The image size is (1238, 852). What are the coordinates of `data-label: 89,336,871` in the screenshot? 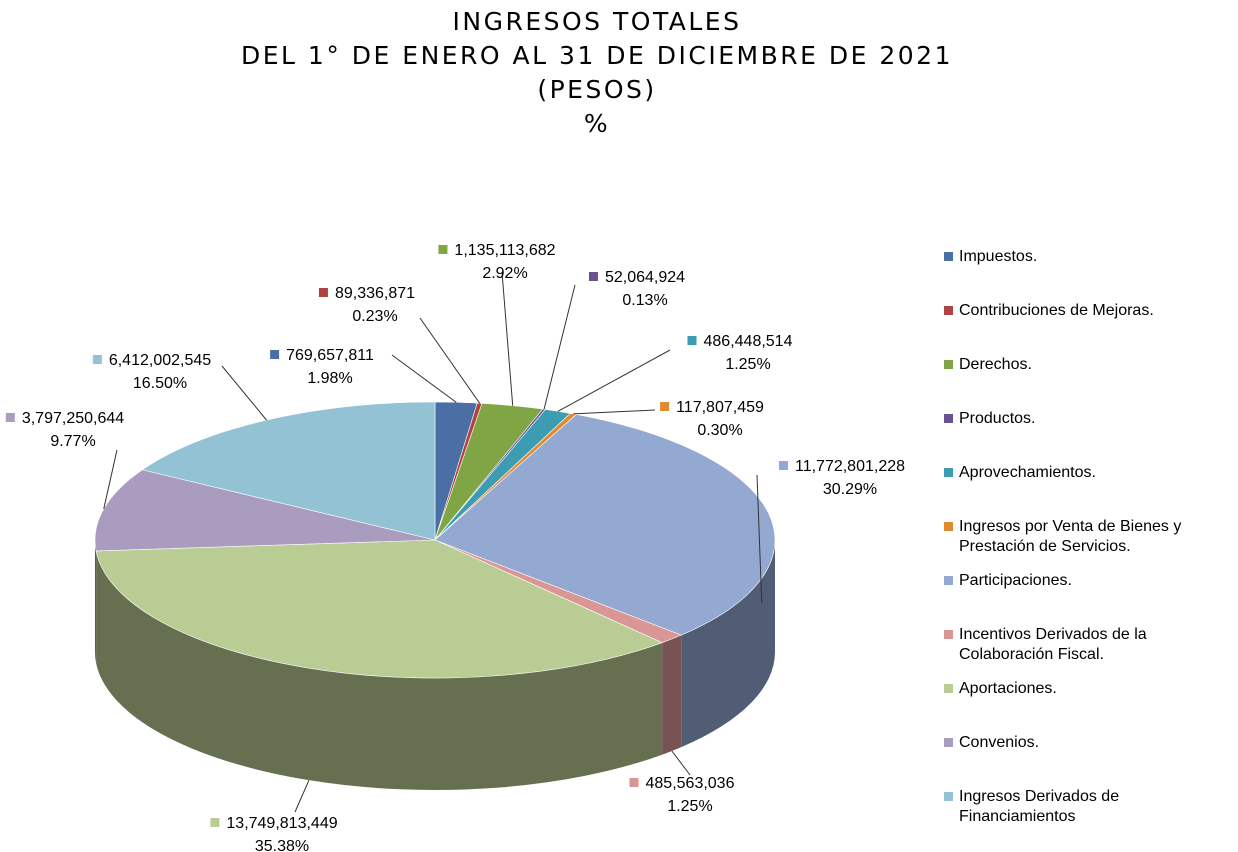 It's located at (375, 293).